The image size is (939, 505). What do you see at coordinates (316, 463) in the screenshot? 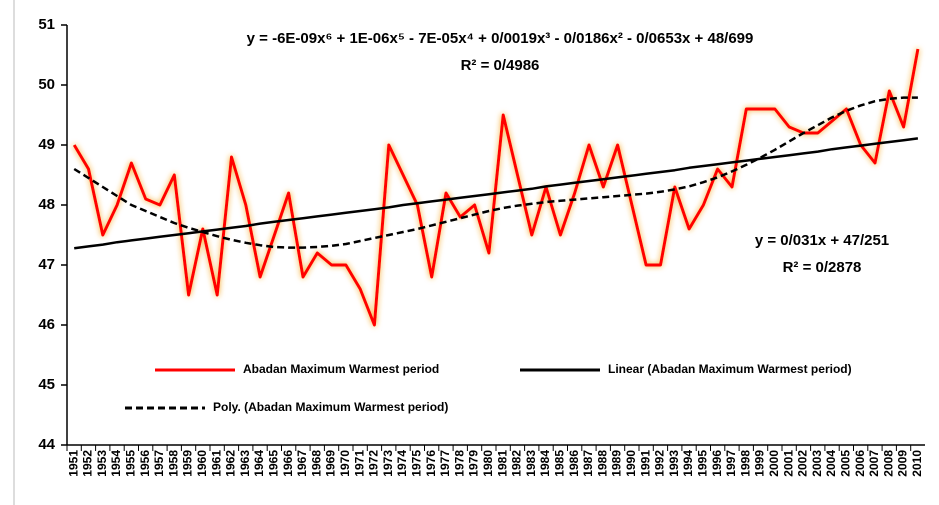
I see `x-tick-label: 1968` at bounding box center [316, 463].